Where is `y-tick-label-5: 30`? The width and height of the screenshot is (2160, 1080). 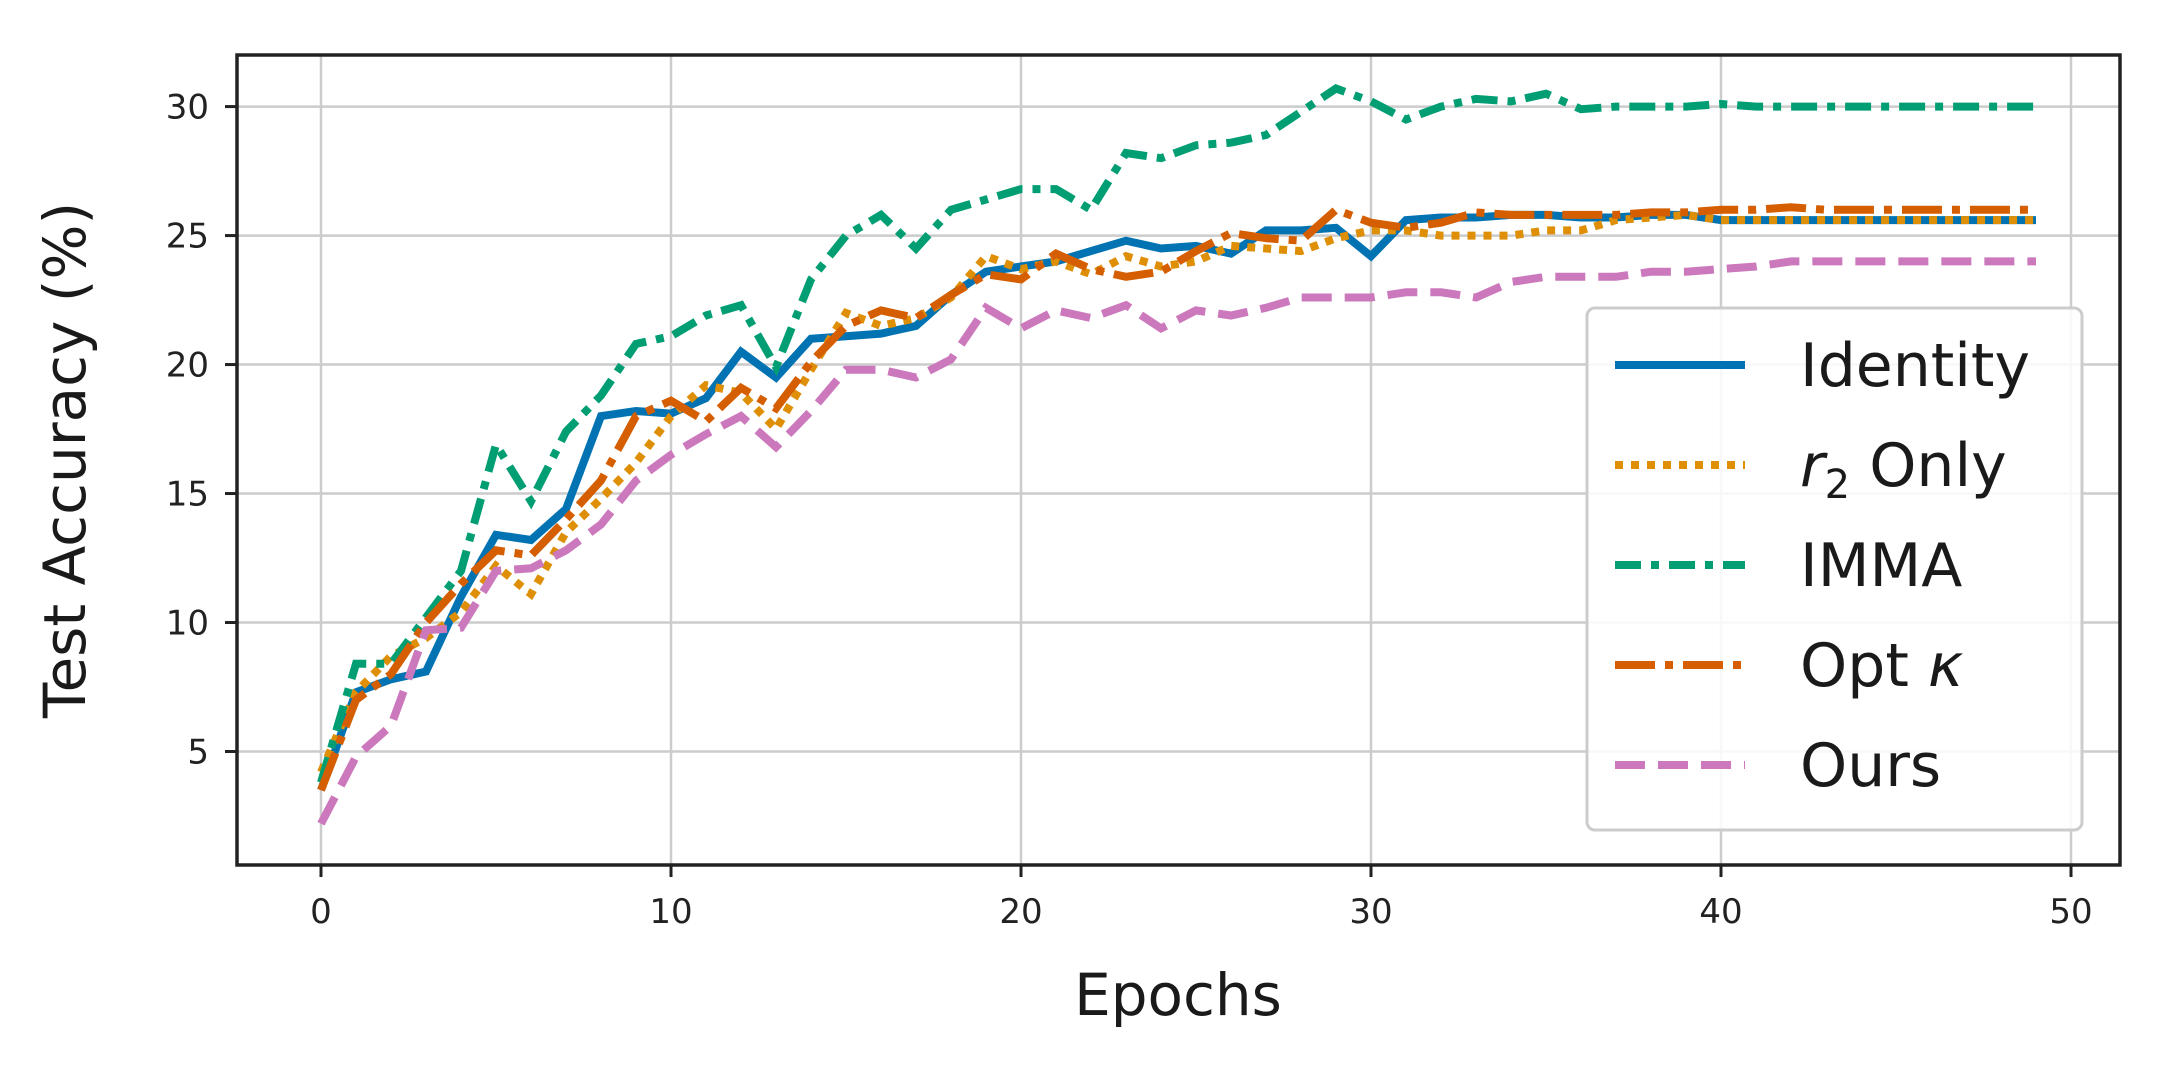
y-tick-label-5: 30 is located at coordinates (187, 108).